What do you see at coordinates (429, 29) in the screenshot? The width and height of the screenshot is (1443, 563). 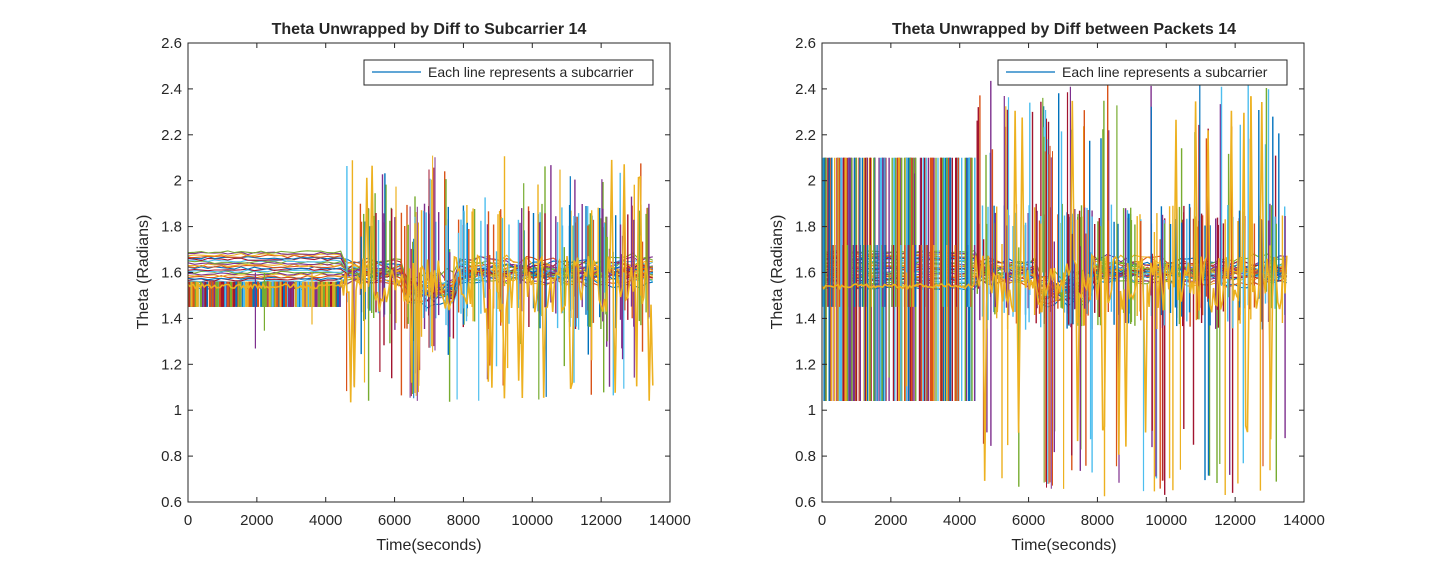 I see `plot-title: Theta Unwrapped by Diff to Subcarrier 14` at bounding box center [429, 29].